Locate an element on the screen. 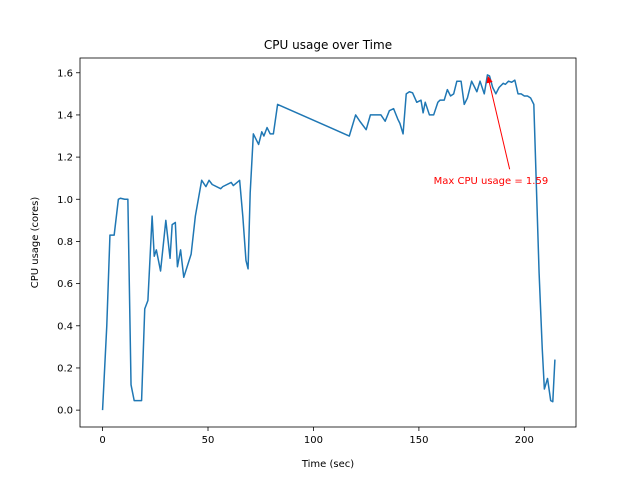  chart-title: CPU usage over Time is located at coordinates (328, 45).